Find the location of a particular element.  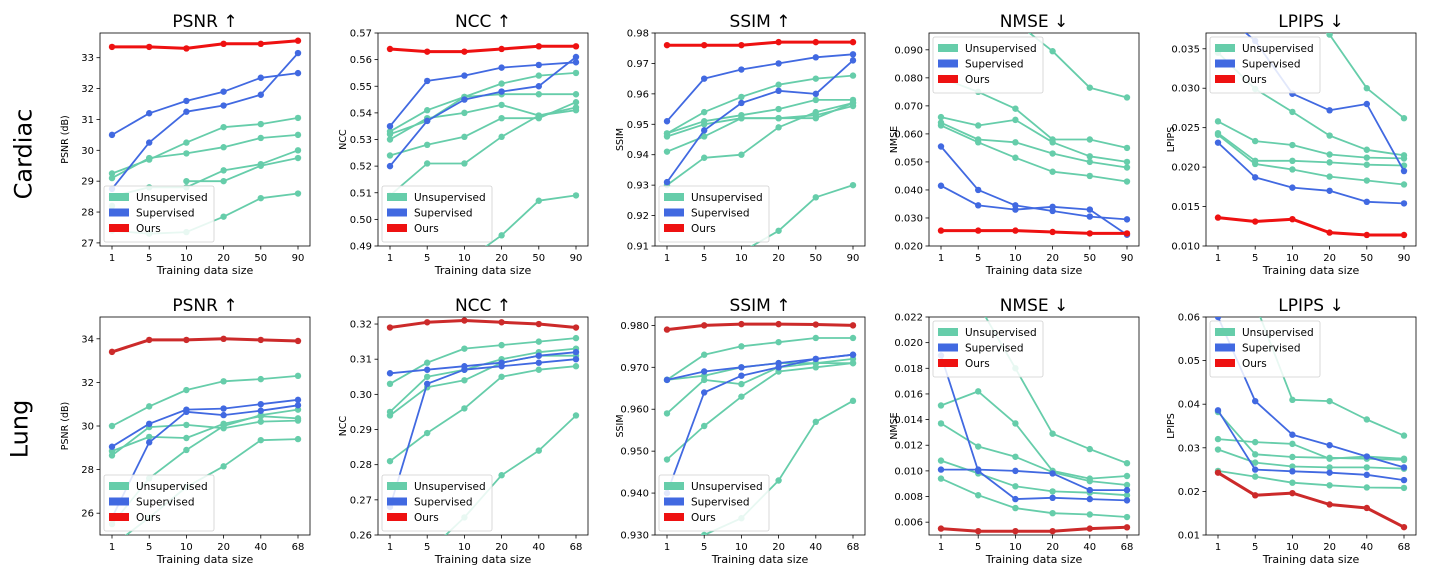

y-axis-label: LPIPS is located at coordinates (1171, 426).